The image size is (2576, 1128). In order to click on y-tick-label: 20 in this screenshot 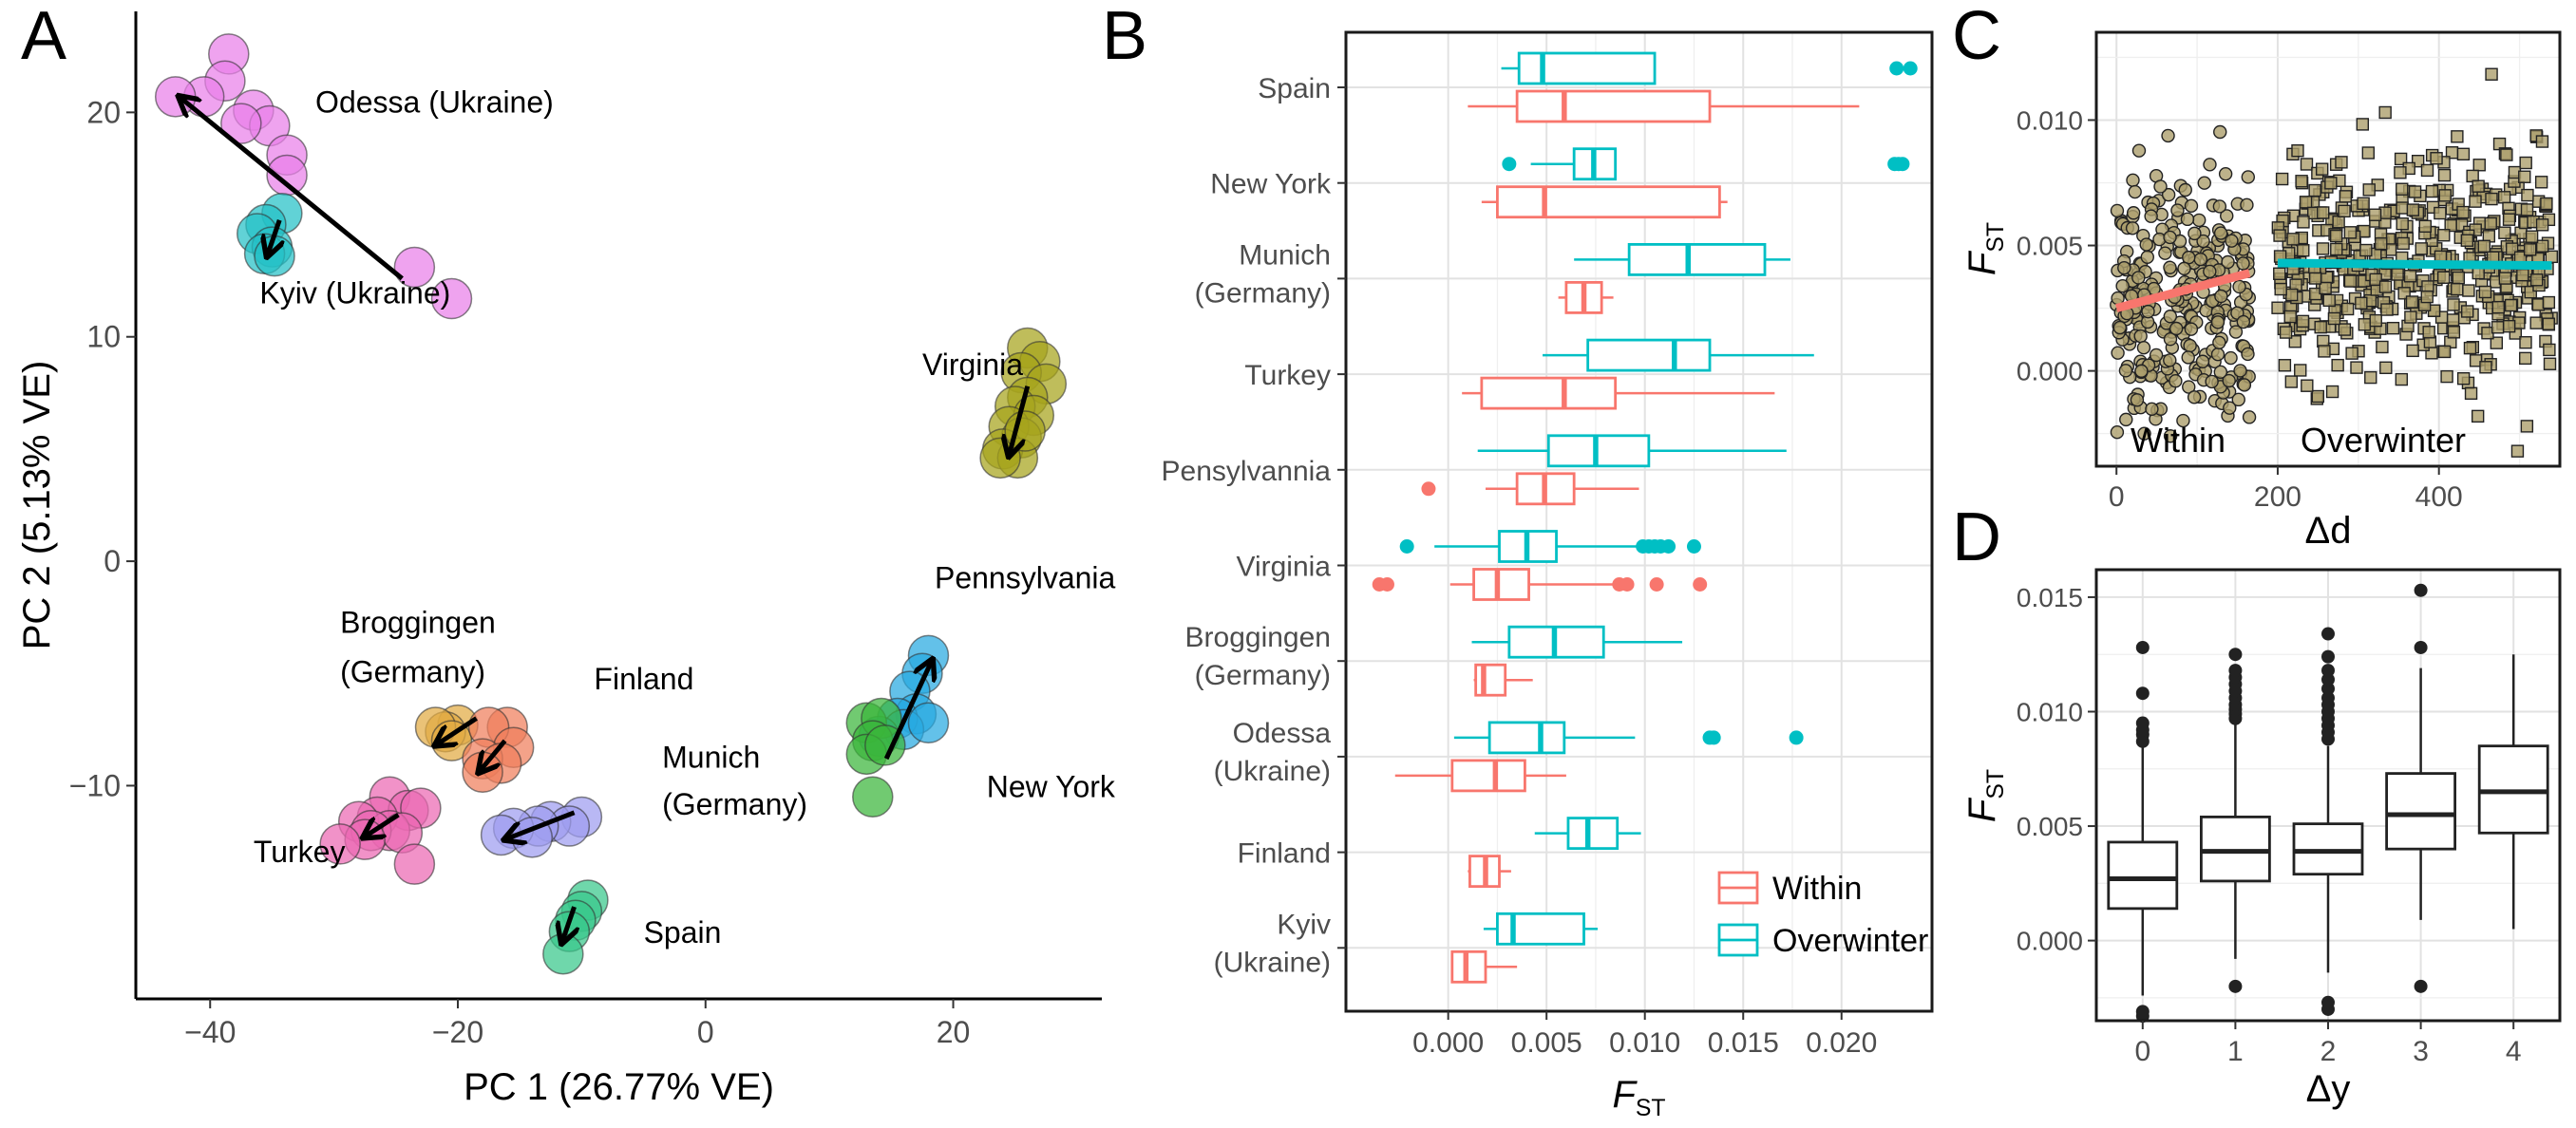, I will do `click(103, 112)`.